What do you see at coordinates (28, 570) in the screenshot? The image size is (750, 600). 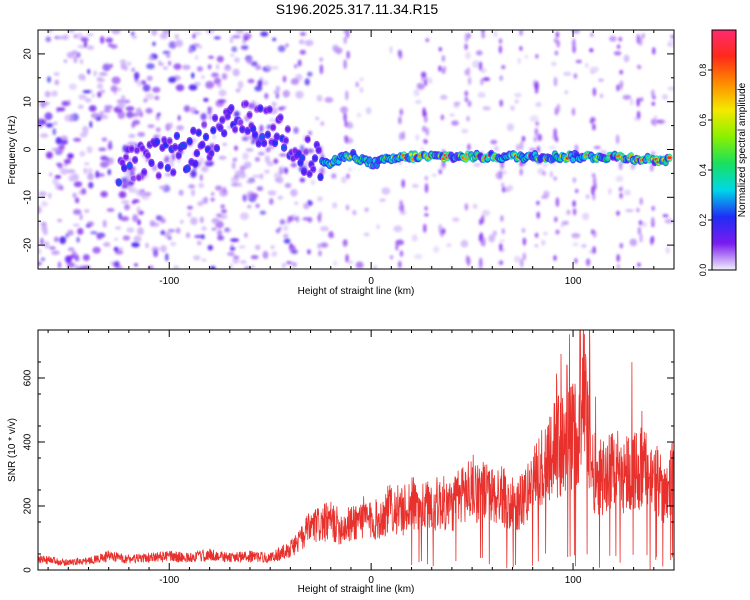 I see `snr-y-tick-label: 0` at bounding box center [28, 570].